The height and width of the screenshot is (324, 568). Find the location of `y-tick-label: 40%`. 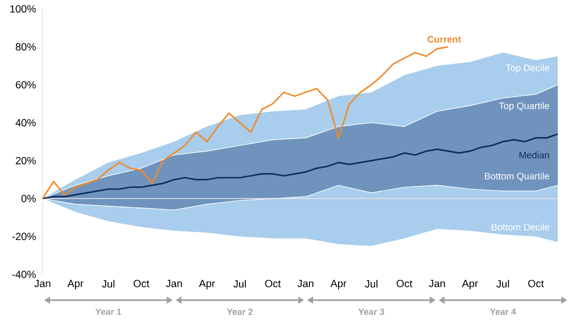

y-tick-label: 40% is located at coordinates (26, 122).